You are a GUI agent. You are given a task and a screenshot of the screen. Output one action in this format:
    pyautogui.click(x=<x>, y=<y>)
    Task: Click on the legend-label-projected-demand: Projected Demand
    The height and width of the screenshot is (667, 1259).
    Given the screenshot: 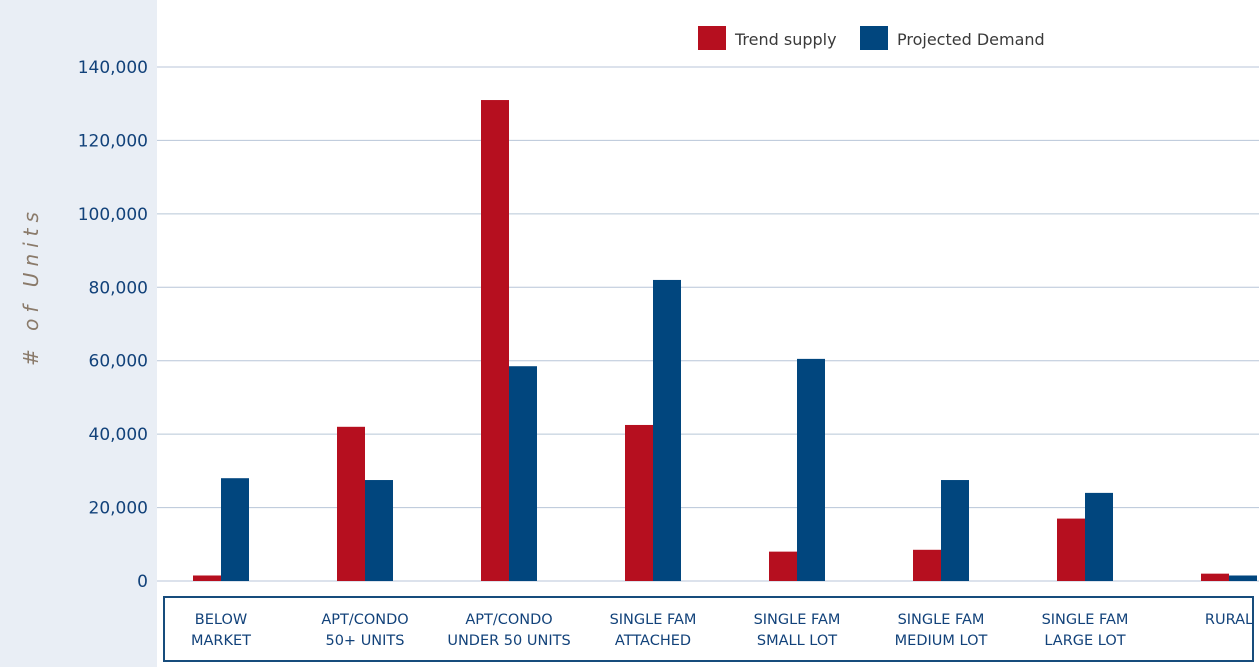 What is the action you would take?
    pyautogui.click(x=971, y=39)
    